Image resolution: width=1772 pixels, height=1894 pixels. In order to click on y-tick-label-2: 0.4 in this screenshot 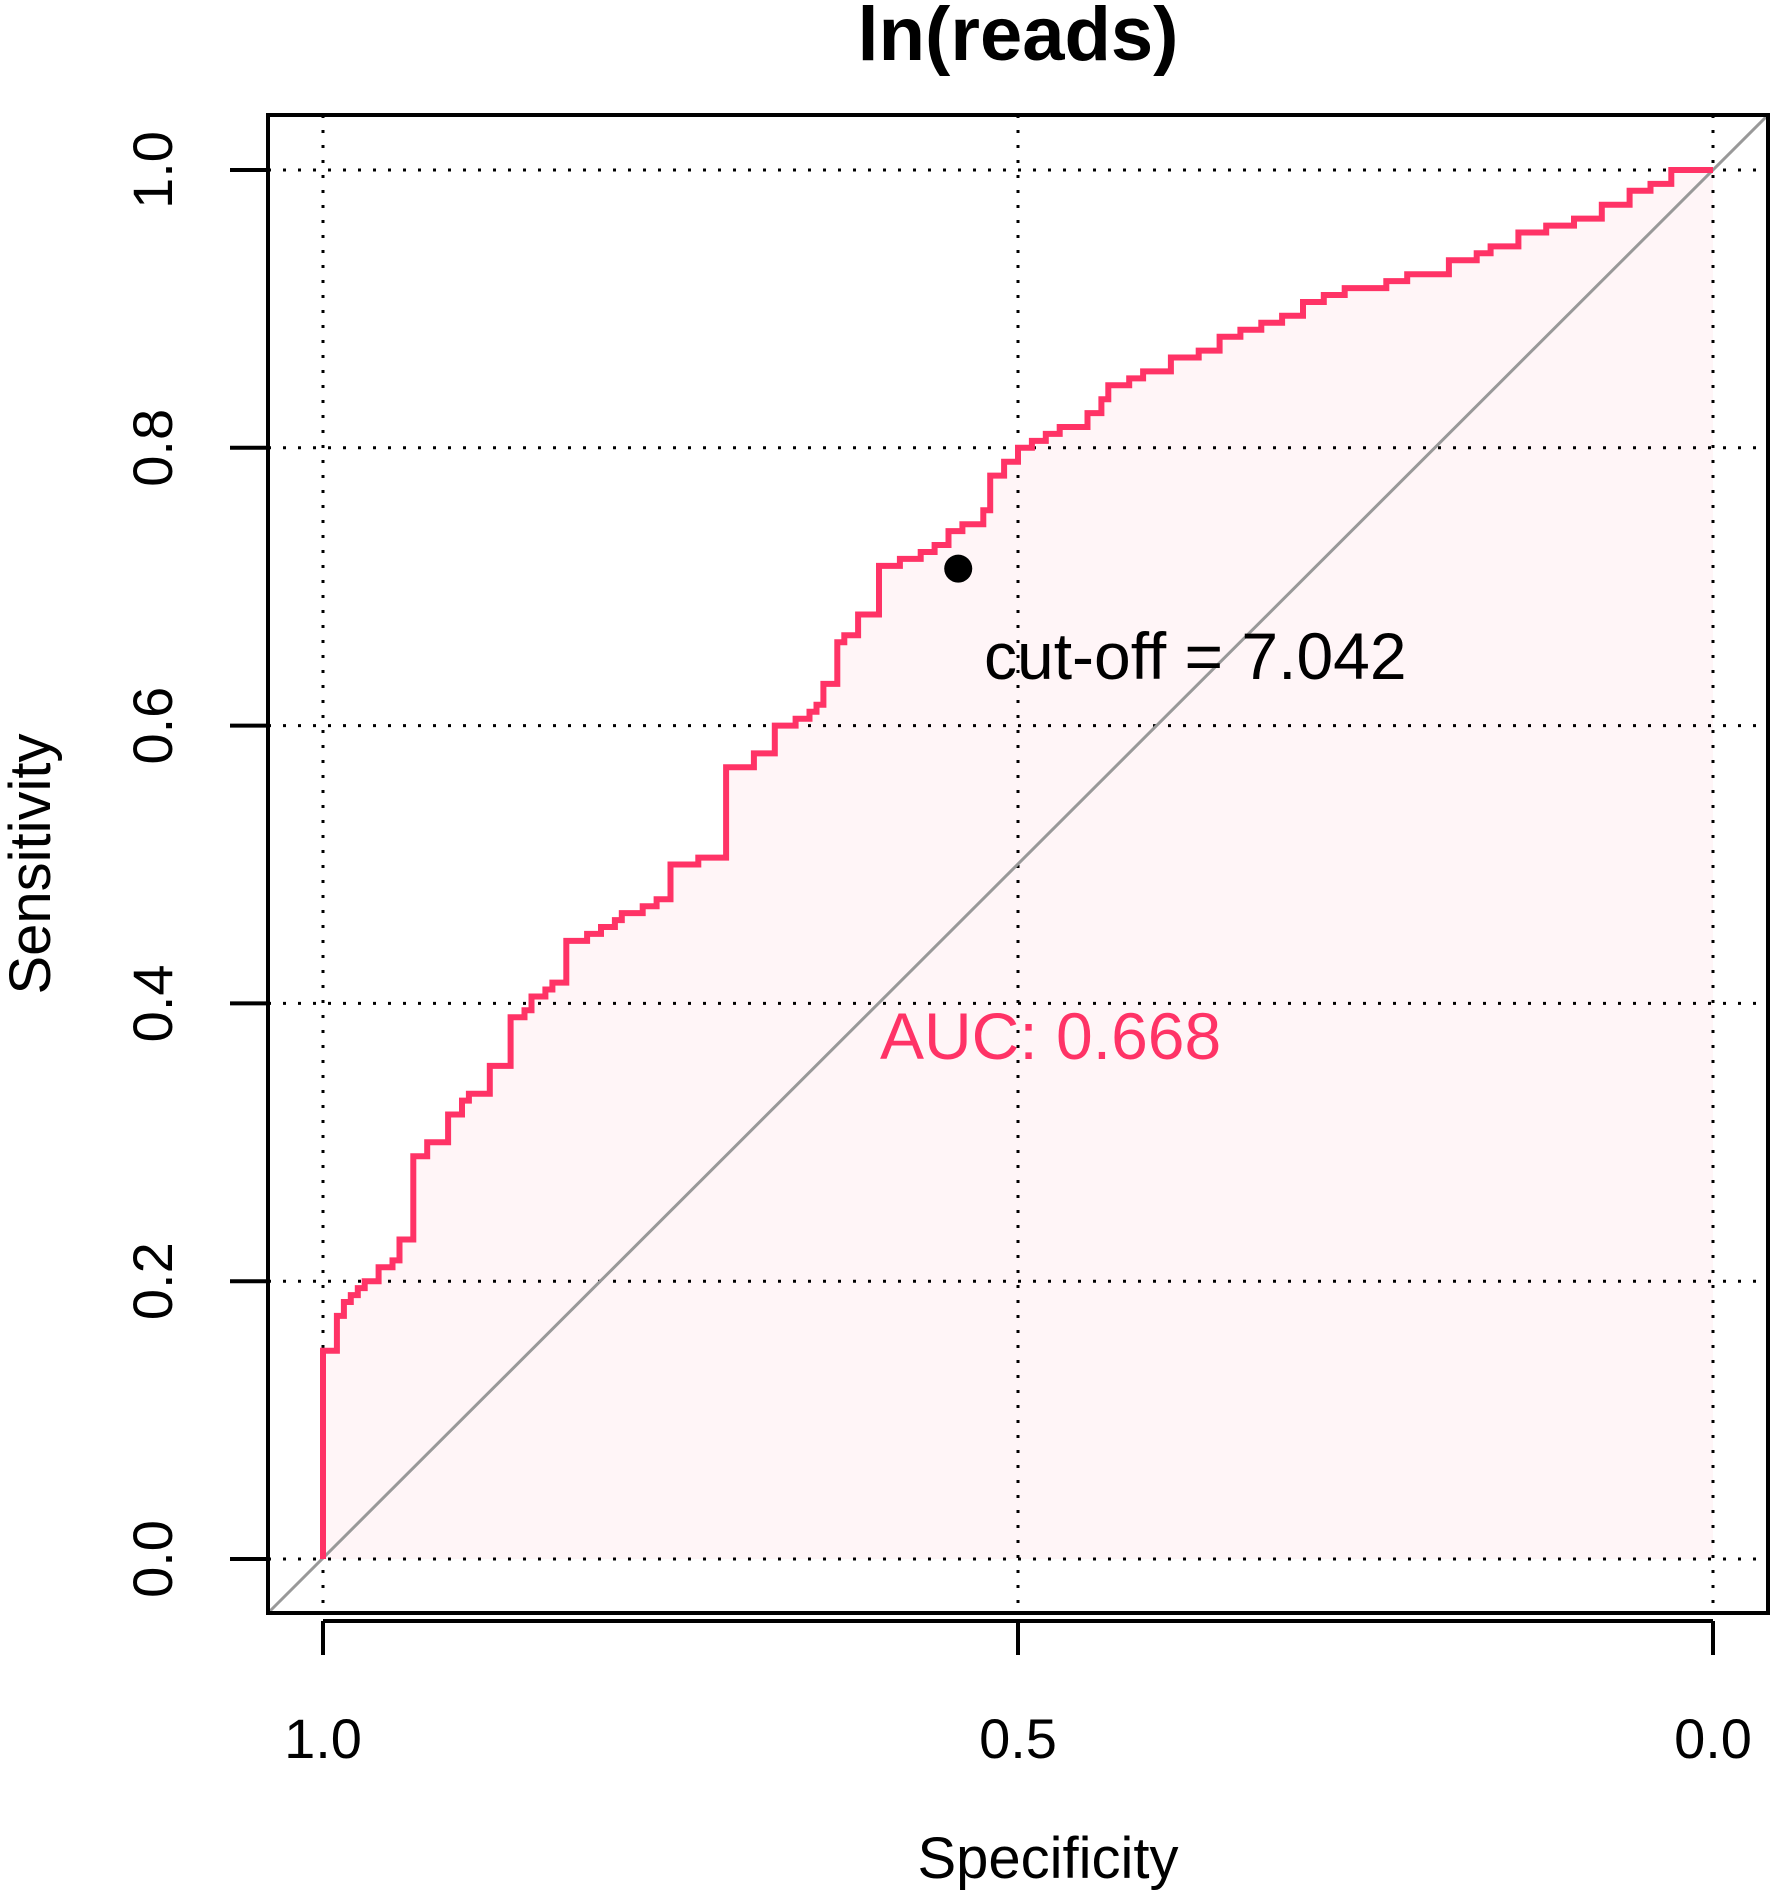, I will do `click(152, 1003)`.